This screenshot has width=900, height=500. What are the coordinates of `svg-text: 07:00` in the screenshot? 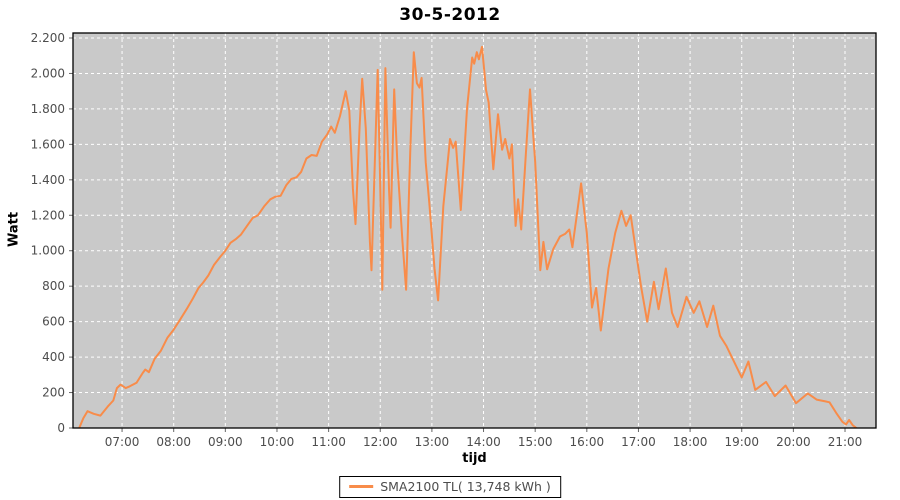 It's located at (122, 442).